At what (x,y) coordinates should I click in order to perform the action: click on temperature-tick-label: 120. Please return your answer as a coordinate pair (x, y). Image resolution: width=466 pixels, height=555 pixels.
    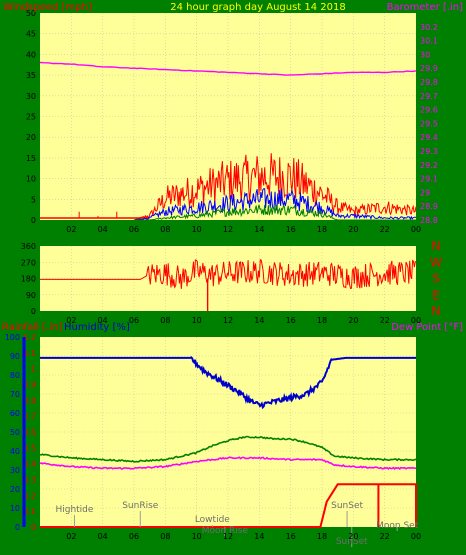
    Looking at the image, I should click on (429, 372).